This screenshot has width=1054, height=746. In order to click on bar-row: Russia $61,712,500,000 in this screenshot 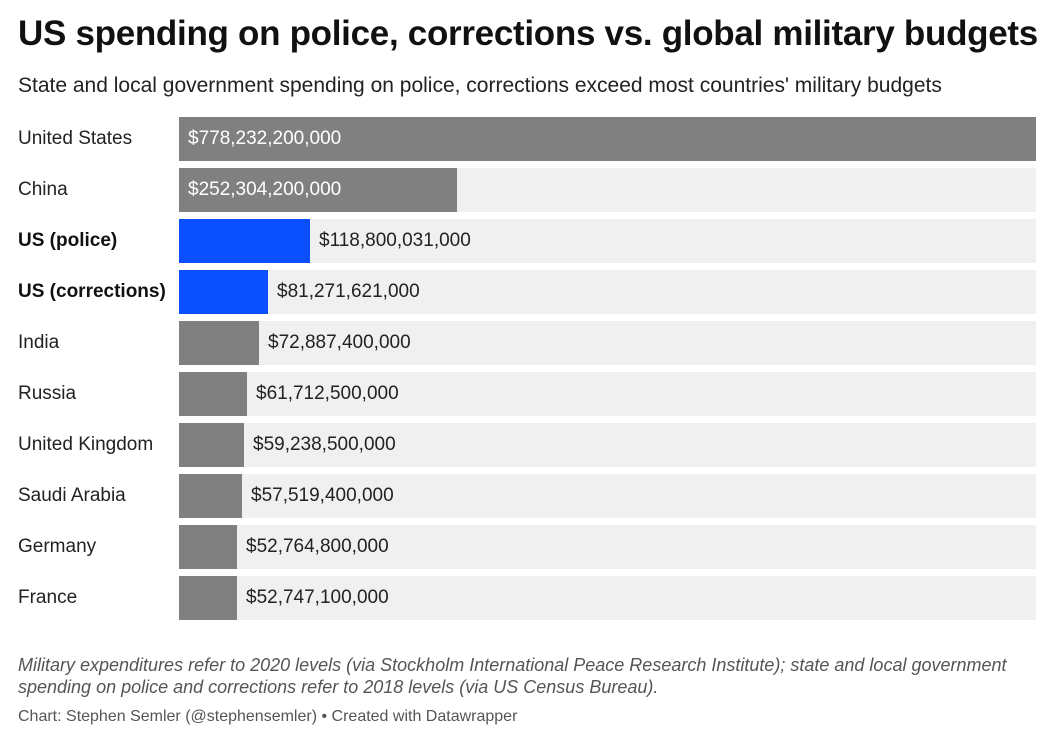, I will do `click(527, 394)`.